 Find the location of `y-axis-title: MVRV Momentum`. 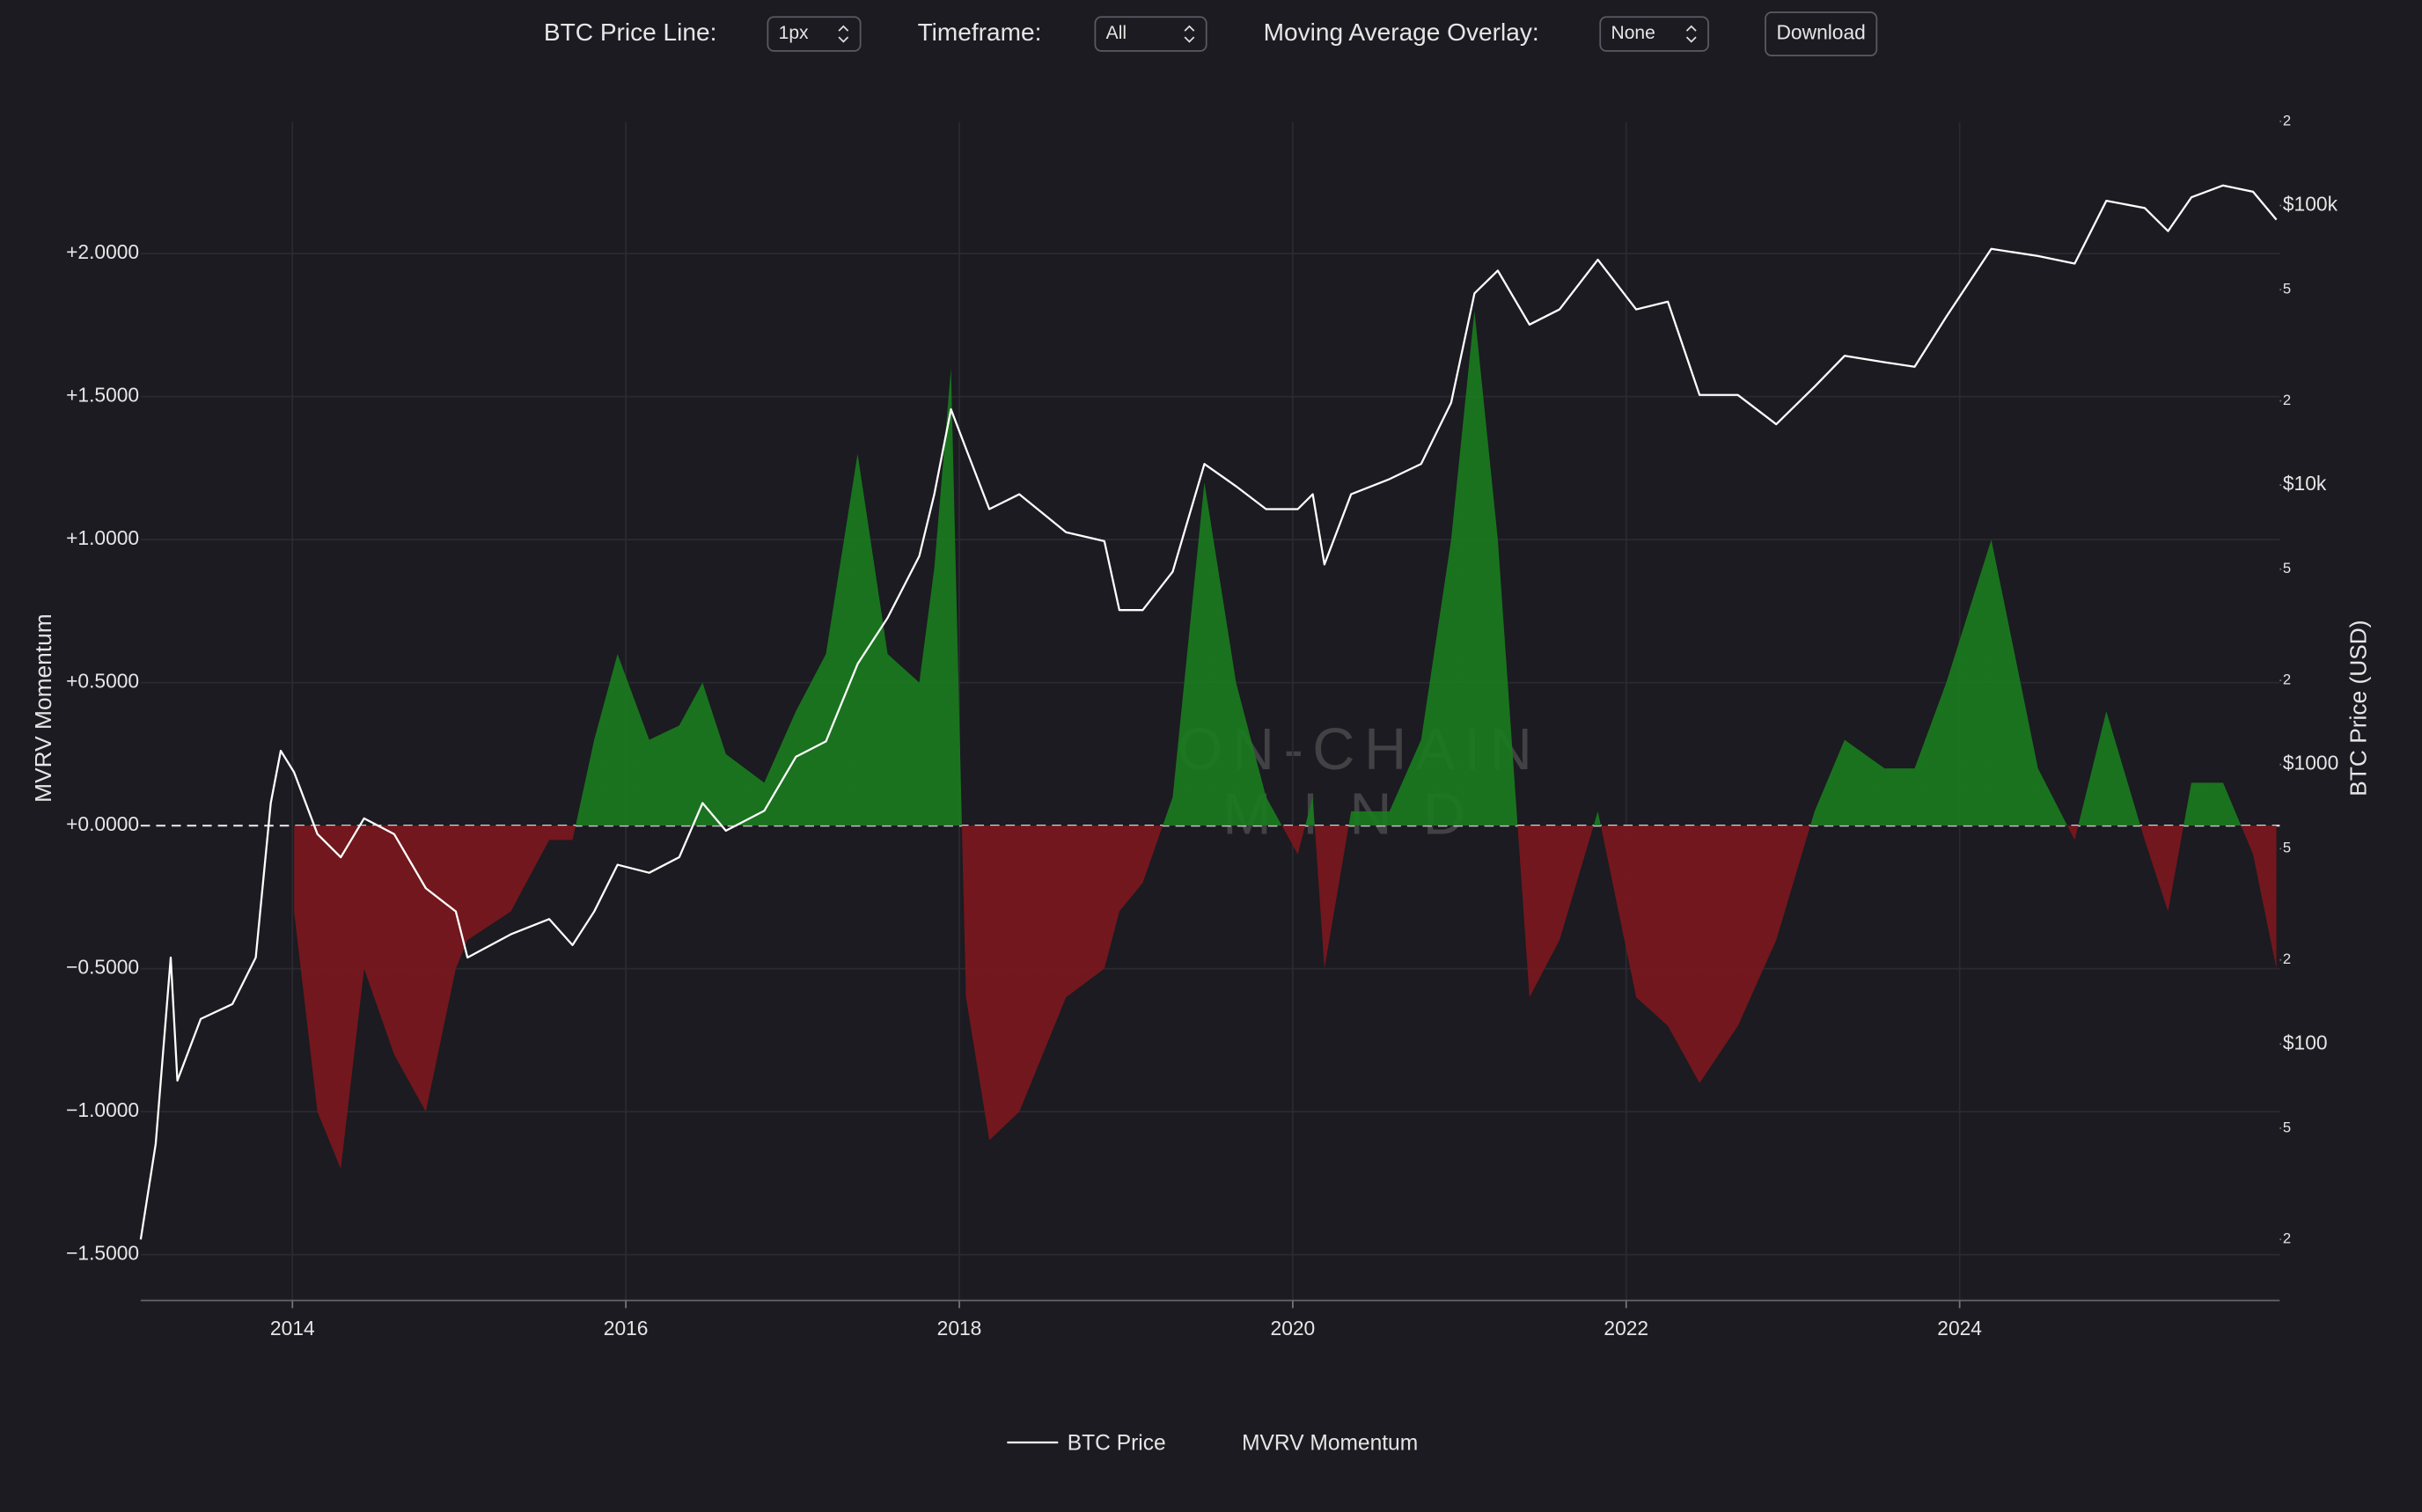

y-axis-title: MVRV Momentum is located at coordinates (43, 707).